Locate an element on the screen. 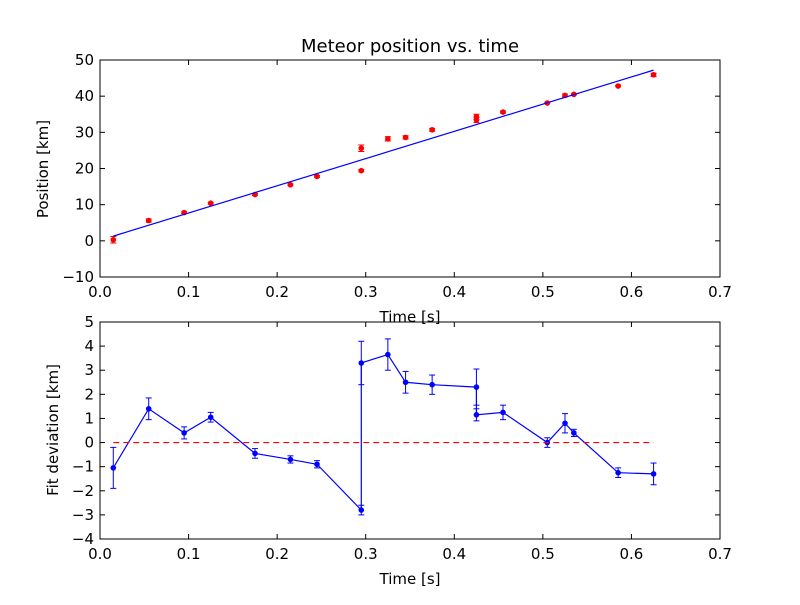  position-chart-x-label: Time [s] is located at coordinates (410, 317).